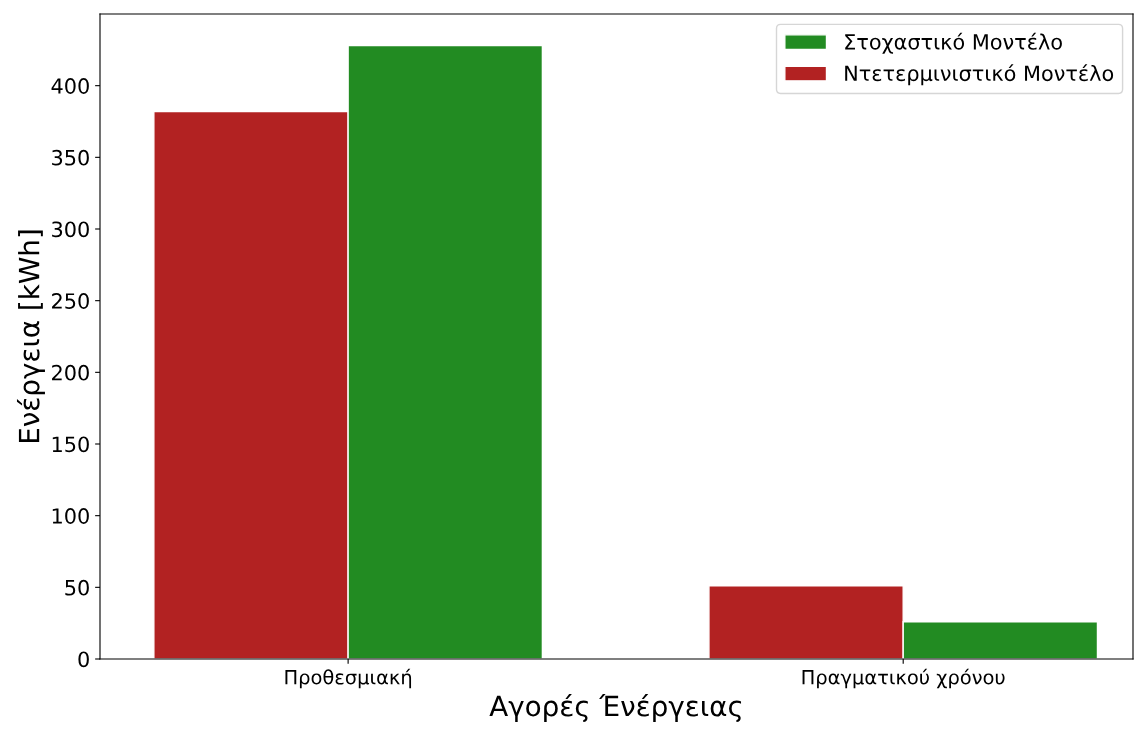 This screenshot has height=732, width=1135. I want to click on y-tick-label: 150, so click(70, 444).